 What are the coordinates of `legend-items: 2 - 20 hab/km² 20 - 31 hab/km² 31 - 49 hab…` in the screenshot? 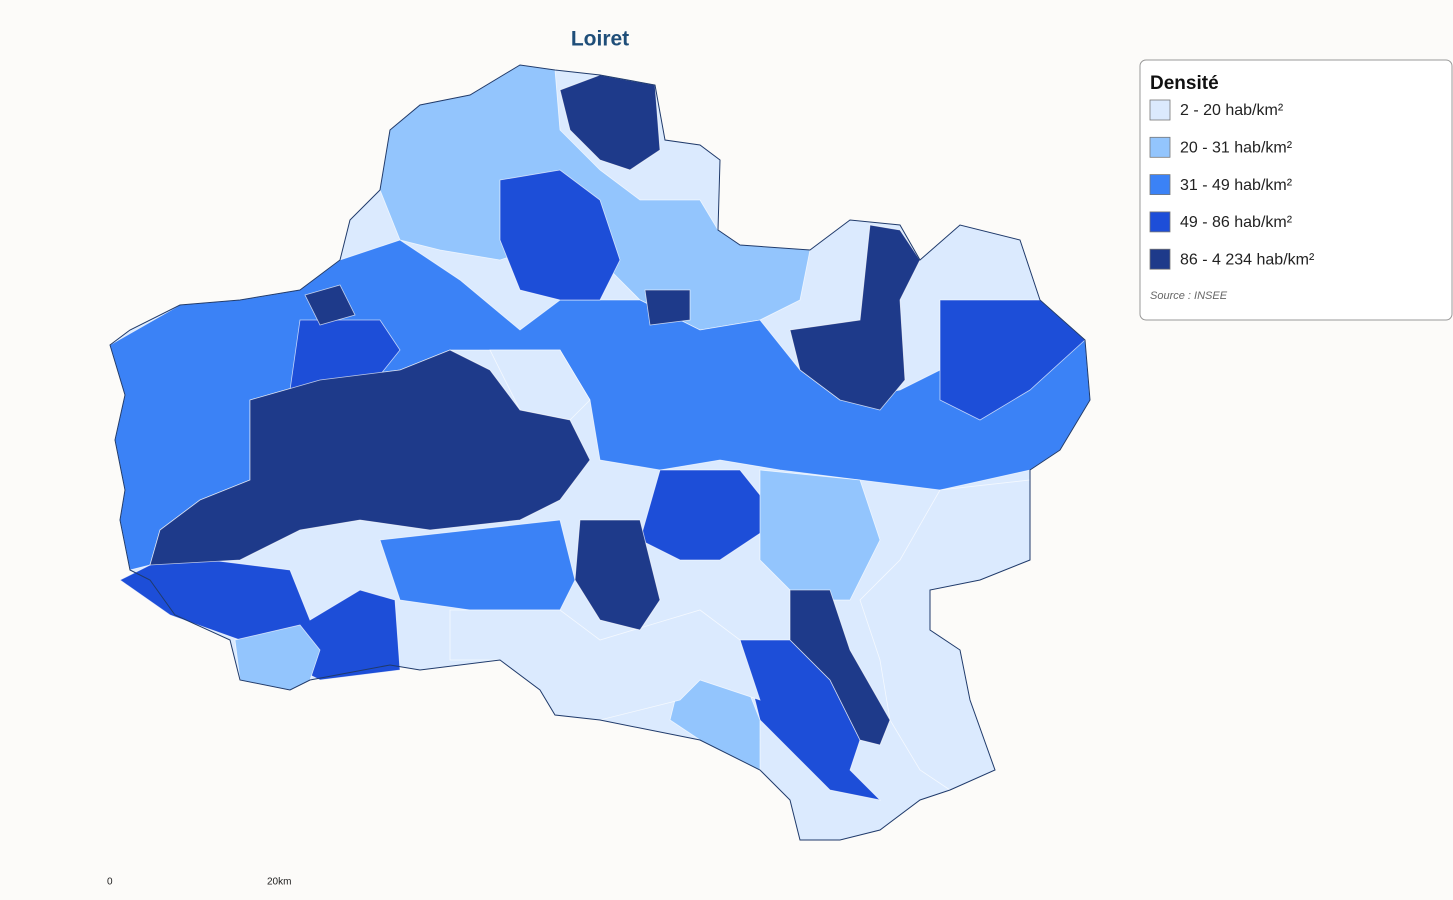 It's located at (1232, 184).